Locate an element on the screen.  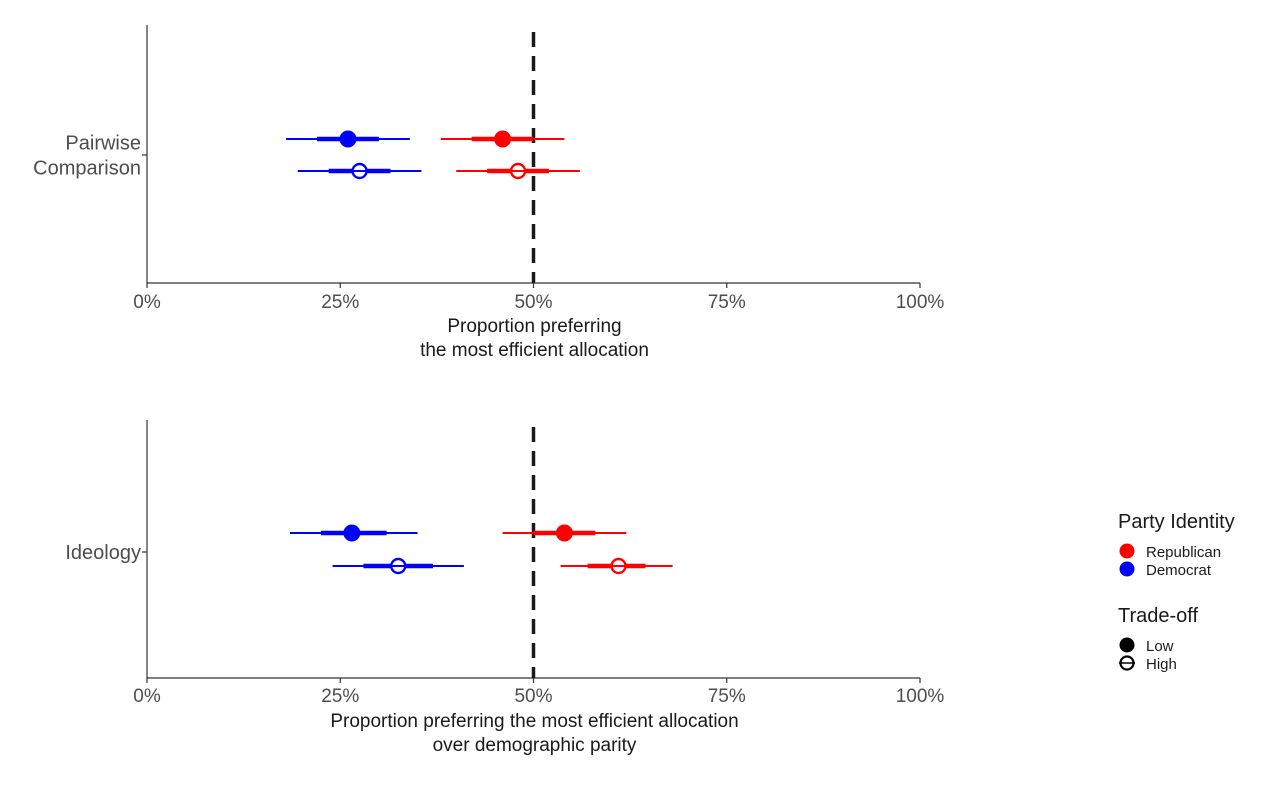
x-axis-title-line: the most efficient allocation is located at coordinates (534, 350).